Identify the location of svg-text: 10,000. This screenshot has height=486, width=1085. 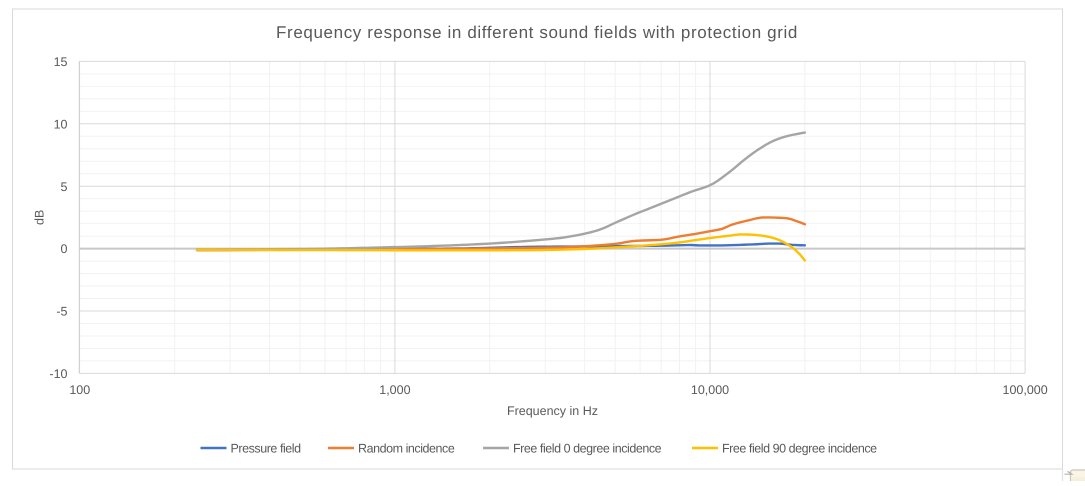
(710, 390).